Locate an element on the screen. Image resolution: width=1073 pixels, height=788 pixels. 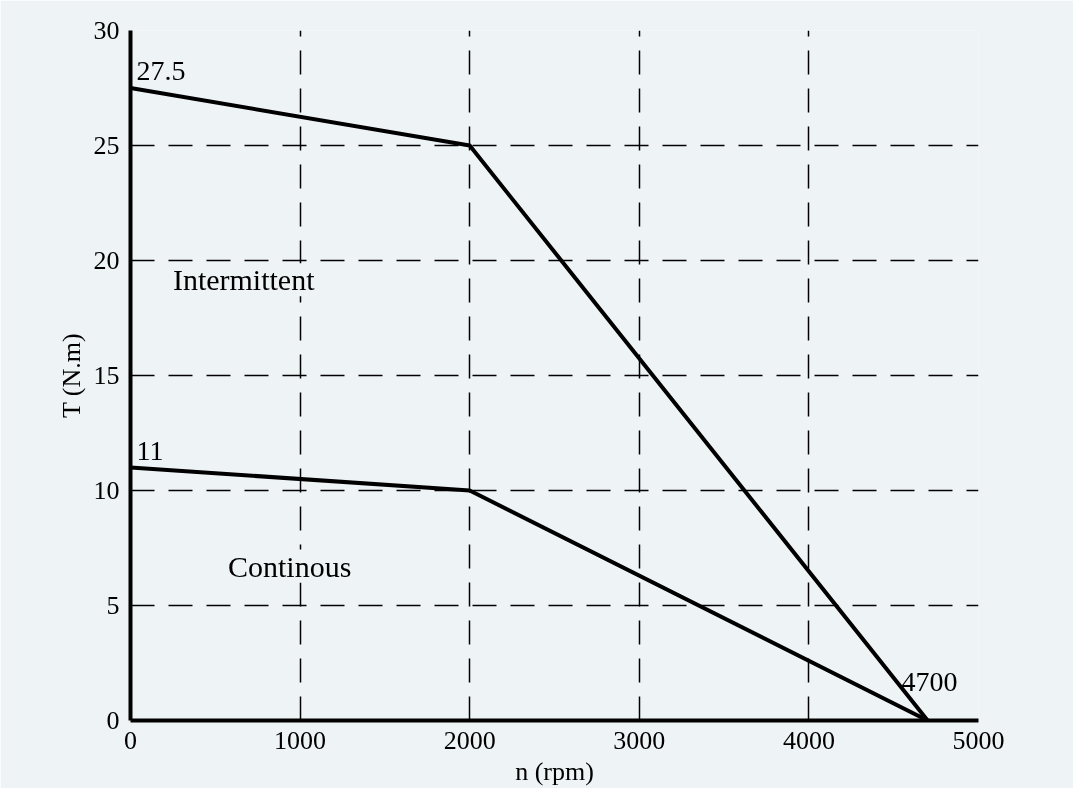
x-tick-label: 5000 is located at coordinates (978, 740).